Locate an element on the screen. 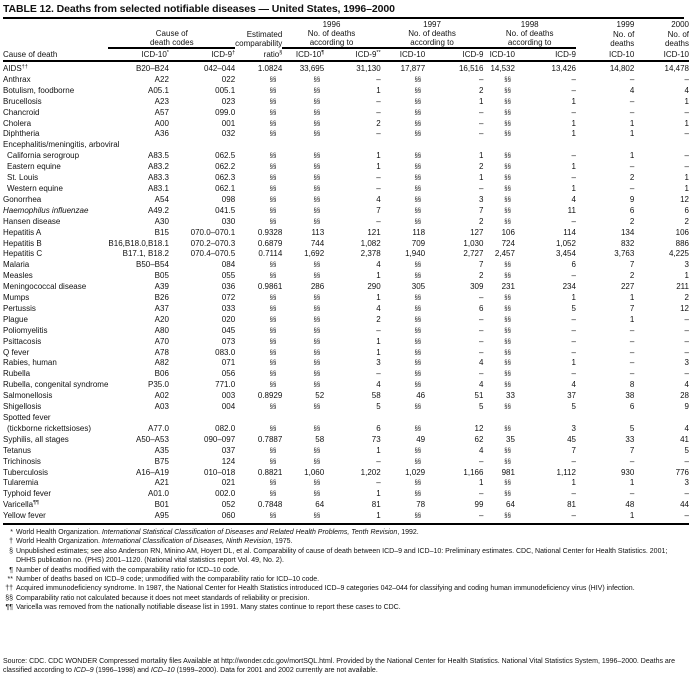 Image resolution: width=689 pixels, height=682 pixels. deaths-1998-icd9: 1 is located at coordinates (573, 134).